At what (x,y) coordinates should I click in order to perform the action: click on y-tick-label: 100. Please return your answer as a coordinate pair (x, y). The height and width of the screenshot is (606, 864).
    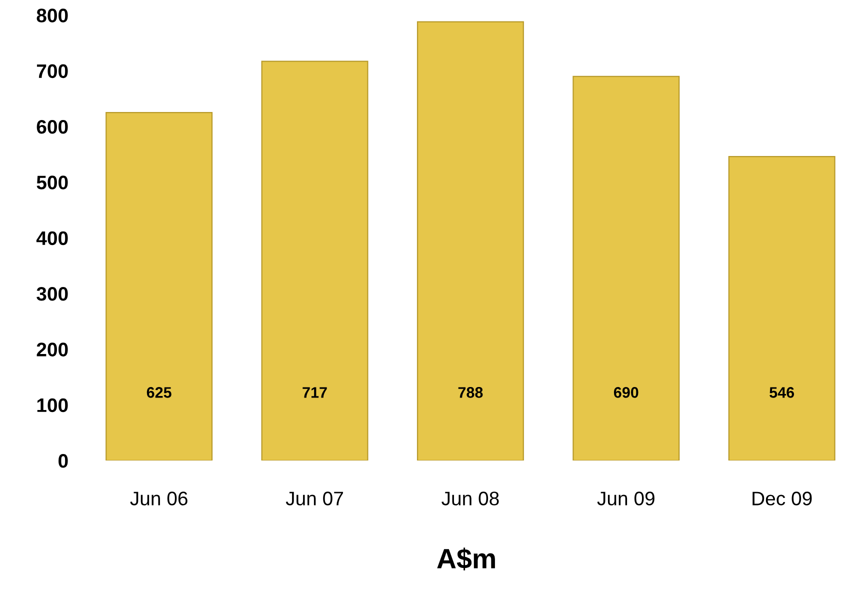
    Looking at the image, I should click on (52, 405).